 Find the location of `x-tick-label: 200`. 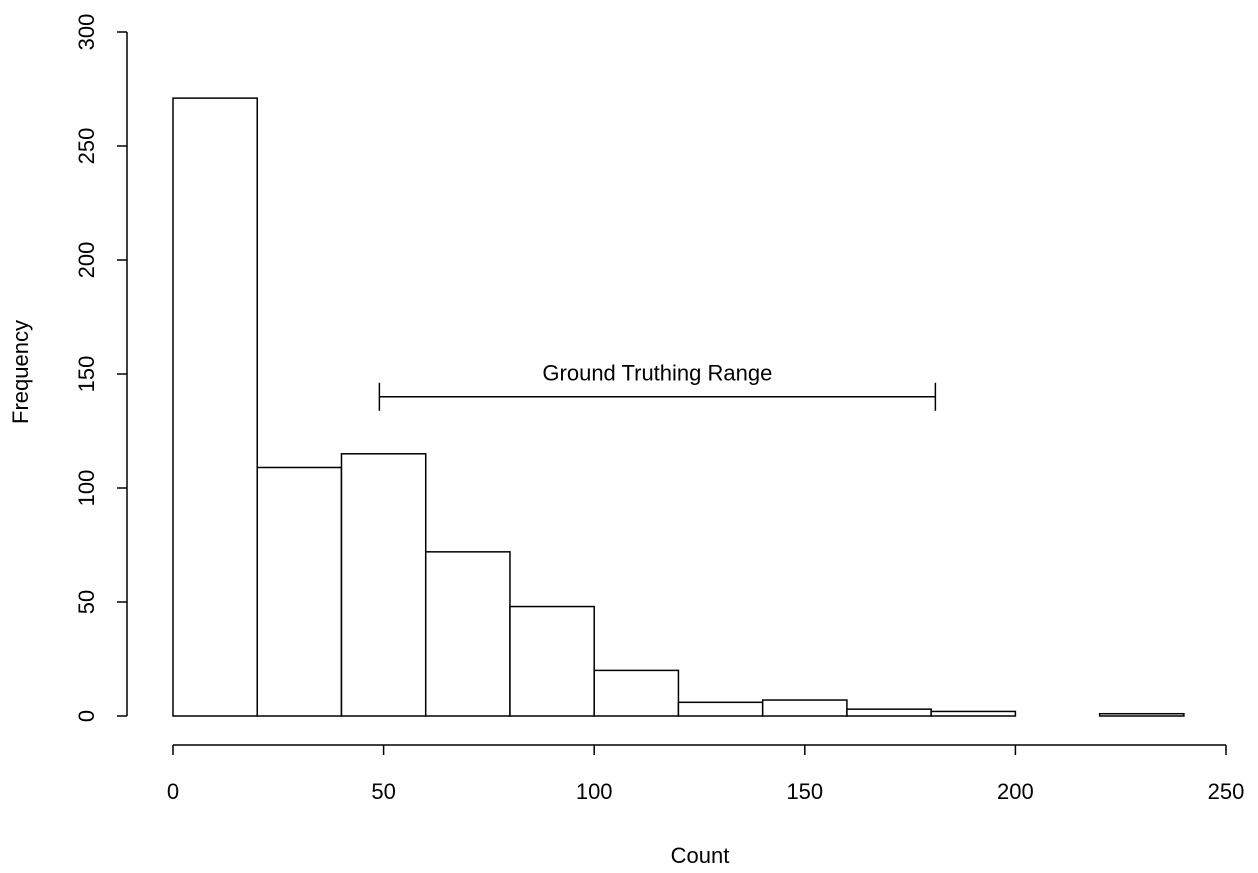

x-tick-label: 200 is located at coordinates (1015, 791).